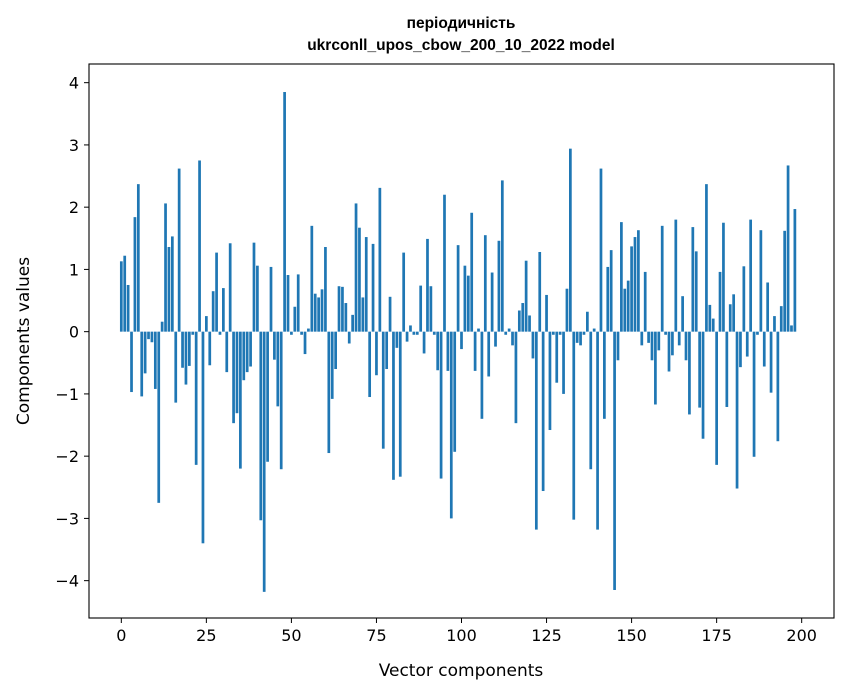  I want to click on x-tick-label: 175, so click(716, 635).